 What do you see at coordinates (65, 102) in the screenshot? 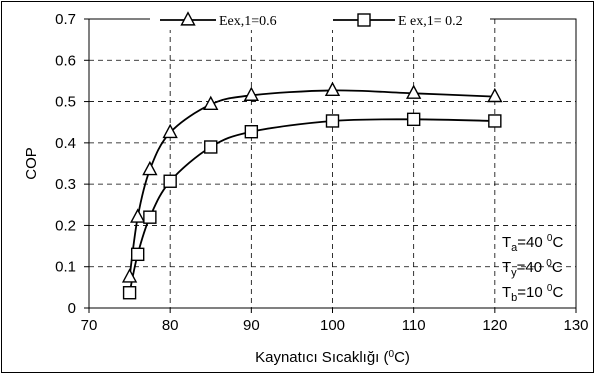
I see `y-tick-label: 0.5` at bounding box center [65, 102].